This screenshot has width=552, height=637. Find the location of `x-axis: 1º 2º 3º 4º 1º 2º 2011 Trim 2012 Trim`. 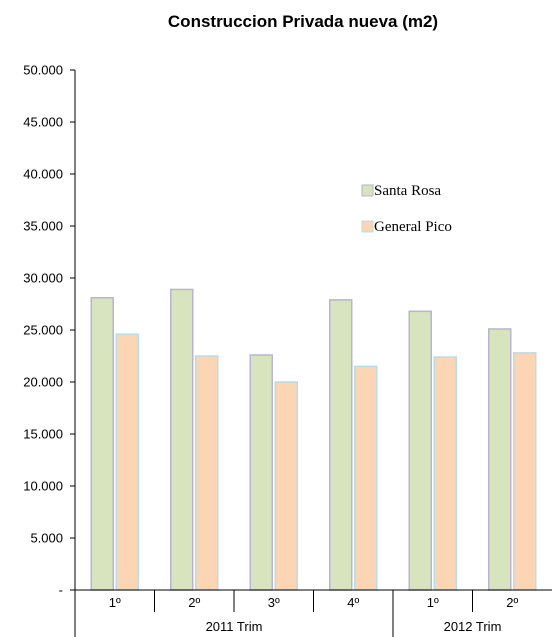

x-axis: 1º 2º 3º 4º 1º 2º 2011 Trim 2012 Trim is located at coordinates (313, 613).